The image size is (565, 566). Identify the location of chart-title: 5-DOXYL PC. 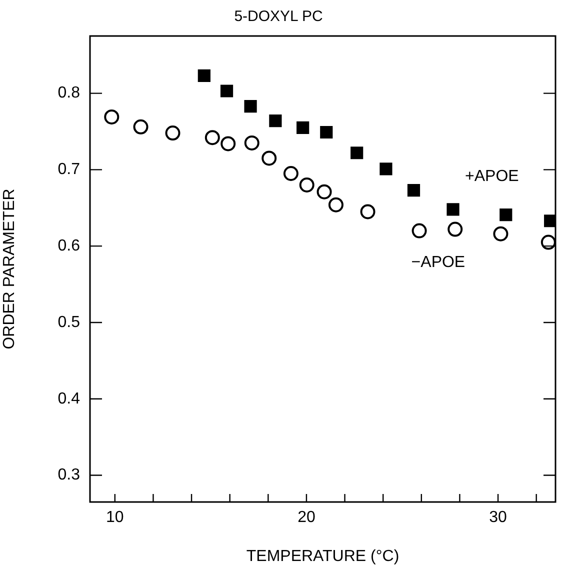
(278, 17).